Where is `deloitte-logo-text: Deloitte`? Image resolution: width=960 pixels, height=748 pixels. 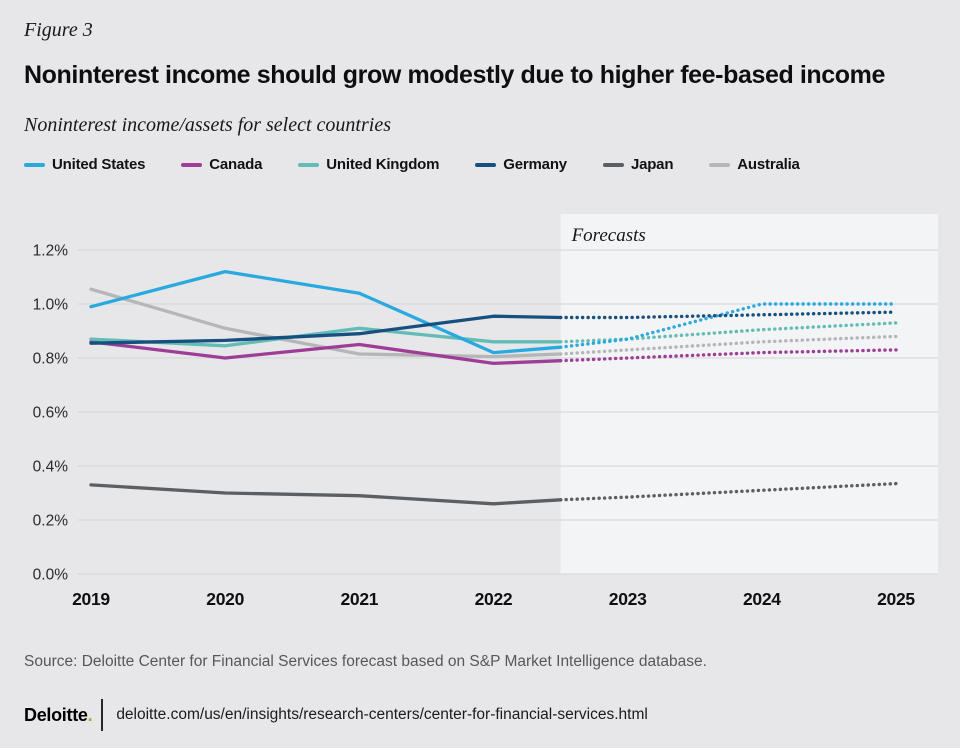 deloitte-logo-text: Deloitte is located at coordinates (56, 714).